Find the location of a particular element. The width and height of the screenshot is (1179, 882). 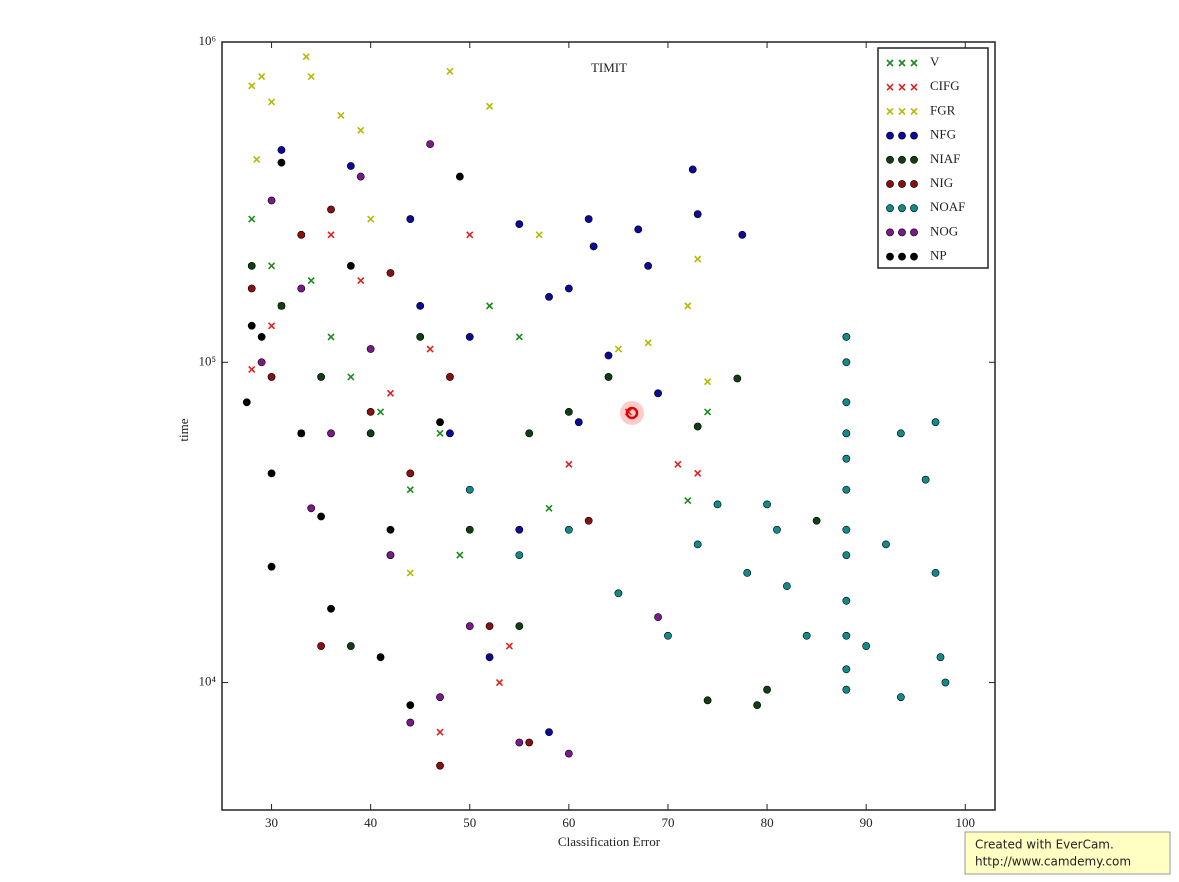

x-tick-label: 70 is located at coordinates (667, 822).